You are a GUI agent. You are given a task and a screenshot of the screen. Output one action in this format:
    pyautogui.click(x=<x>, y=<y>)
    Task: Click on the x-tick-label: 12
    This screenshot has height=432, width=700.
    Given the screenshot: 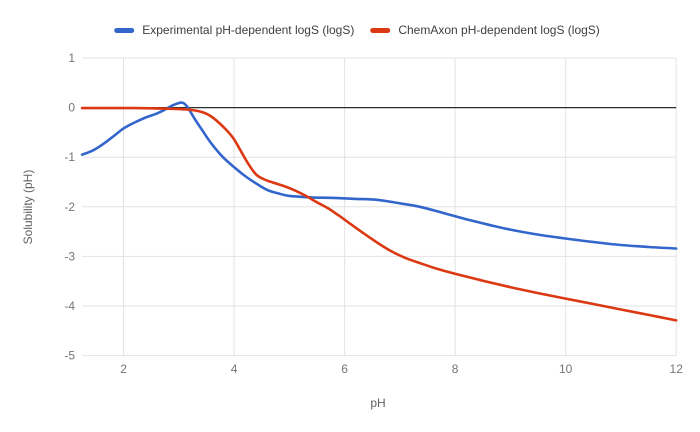 What is the action you would take?
    pyautogui.click(x=677, y=369)
    